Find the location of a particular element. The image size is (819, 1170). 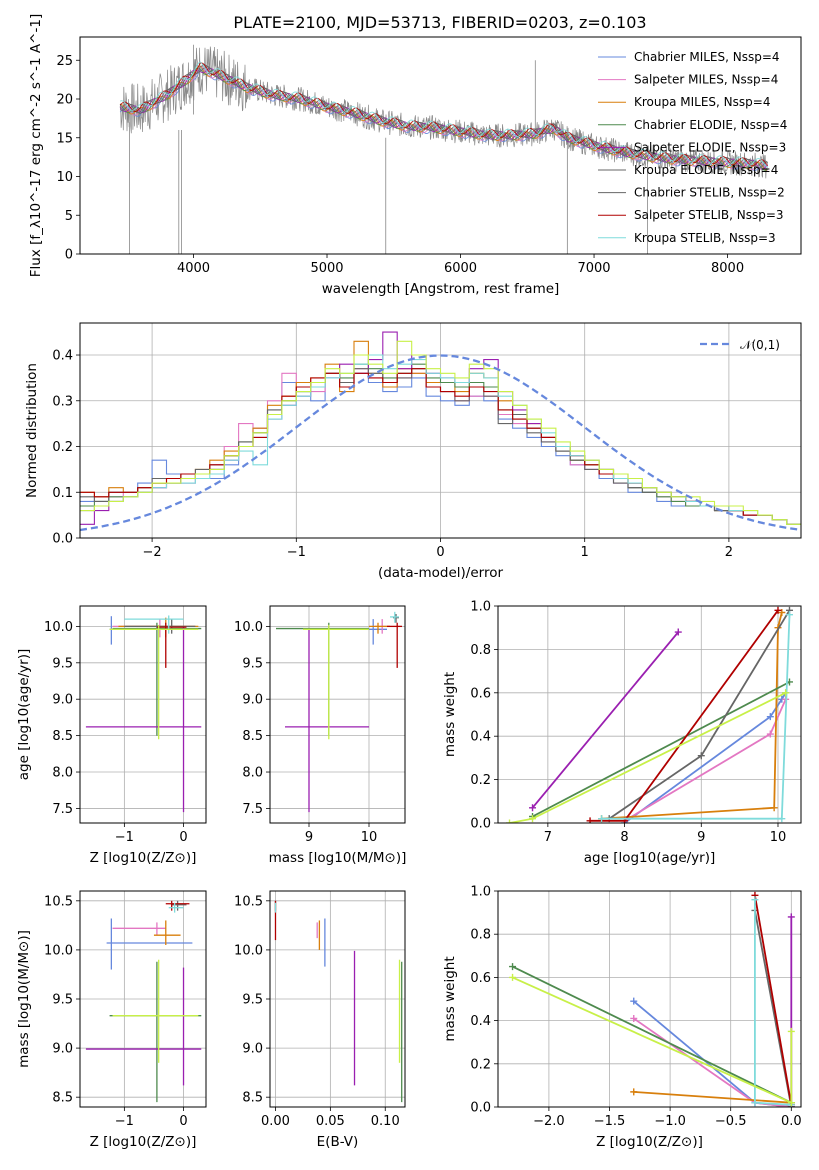

x-axis-label: E(B-V) is located at coordinates (338, 1142).